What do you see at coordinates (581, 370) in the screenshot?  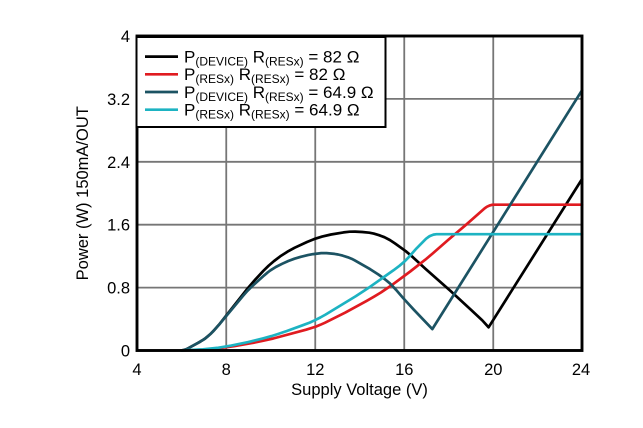 I see `svg-text: 24` at bounding box center [581, 370].